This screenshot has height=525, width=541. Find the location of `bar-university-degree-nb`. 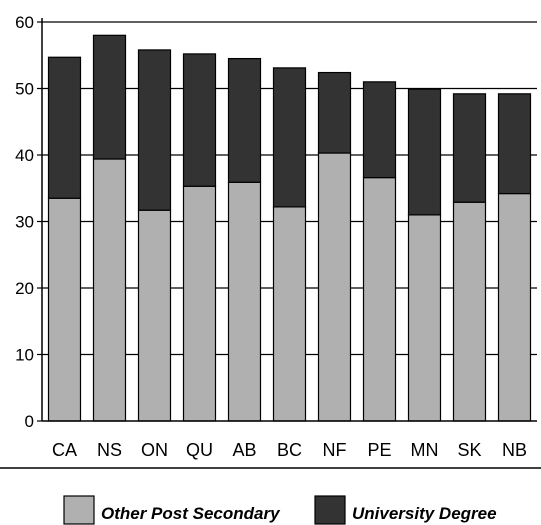

bar-university-degree-nb is located at coordinates (514, 144).